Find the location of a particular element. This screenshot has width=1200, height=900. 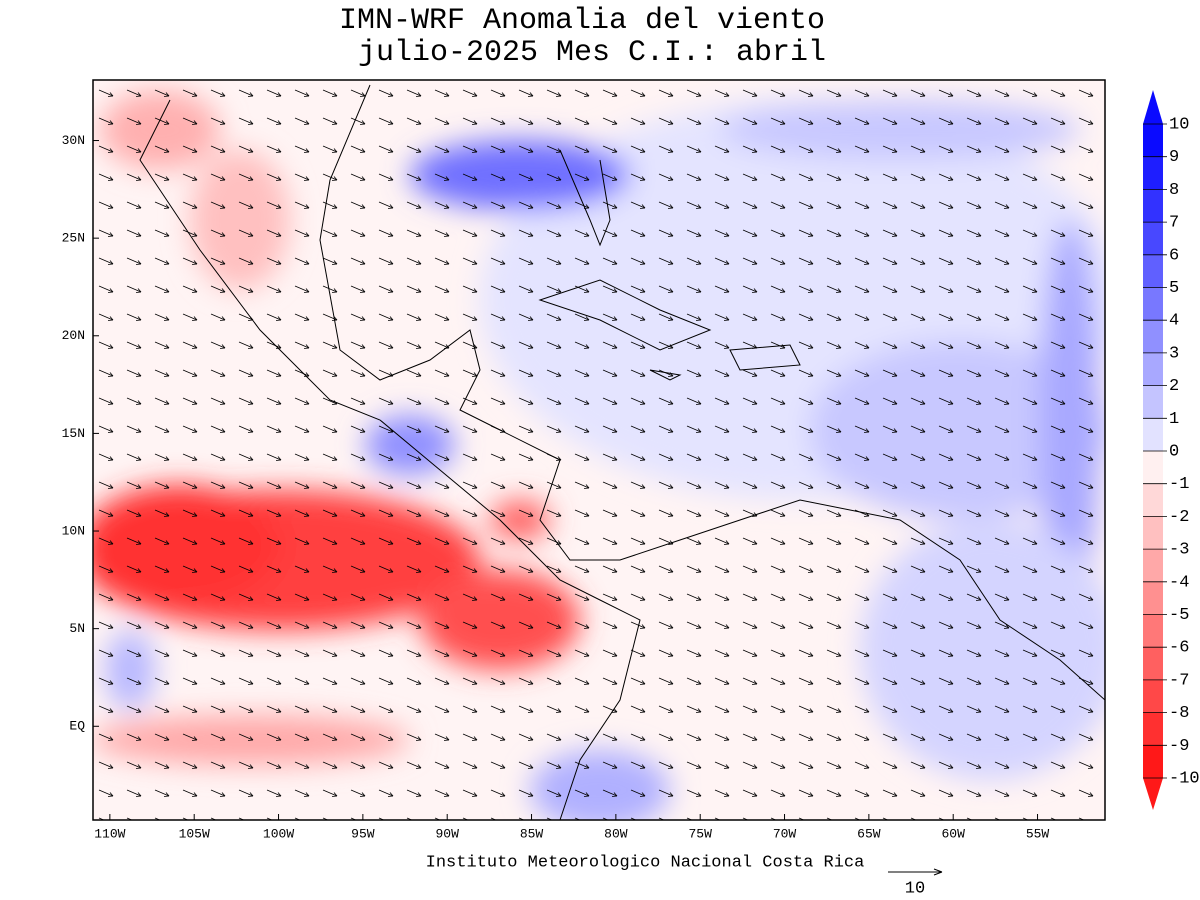

colorbar-label: -8 is located at coordinates (1179, 713).